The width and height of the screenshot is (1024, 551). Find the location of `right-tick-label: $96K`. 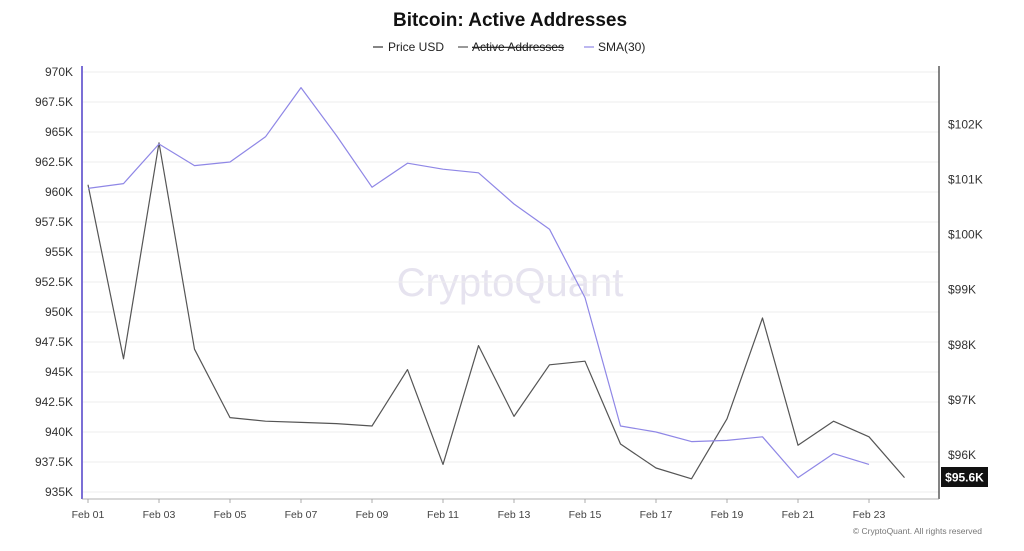

right-tick-label: $96K is located at coordinates (962, 455).